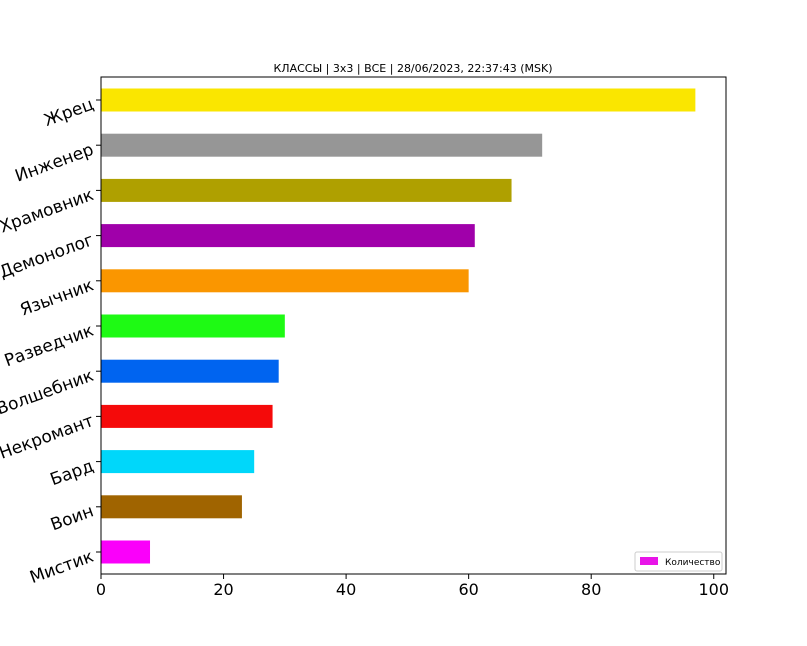  I want to click on x-tick-label: 20, so click(223, 589).